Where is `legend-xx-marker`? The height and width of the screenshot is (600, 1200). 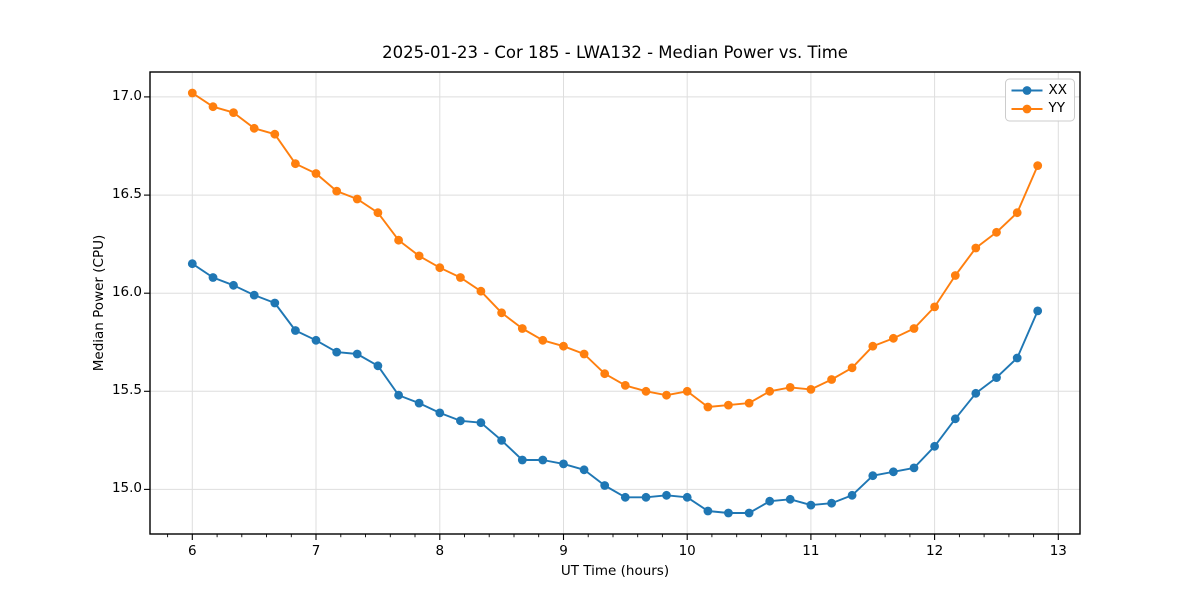 legend-xx-marker is located at coordinates (1027, 90).